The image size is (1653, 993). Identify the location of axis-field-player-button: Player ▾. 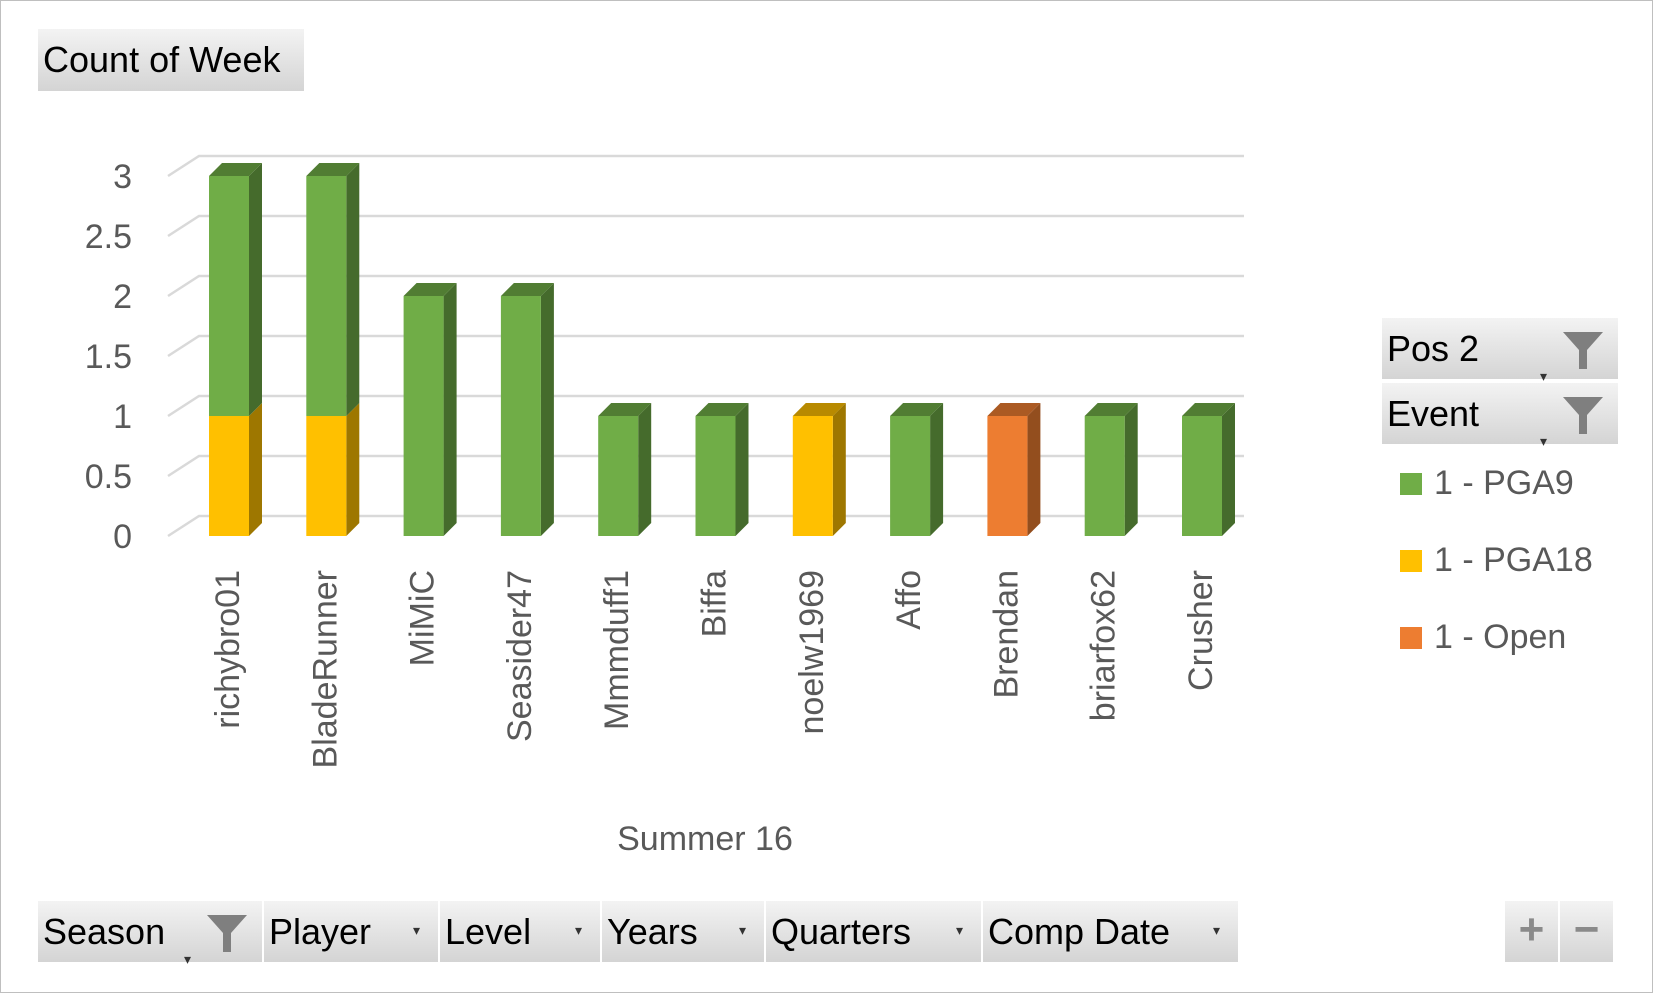
(352, 931).